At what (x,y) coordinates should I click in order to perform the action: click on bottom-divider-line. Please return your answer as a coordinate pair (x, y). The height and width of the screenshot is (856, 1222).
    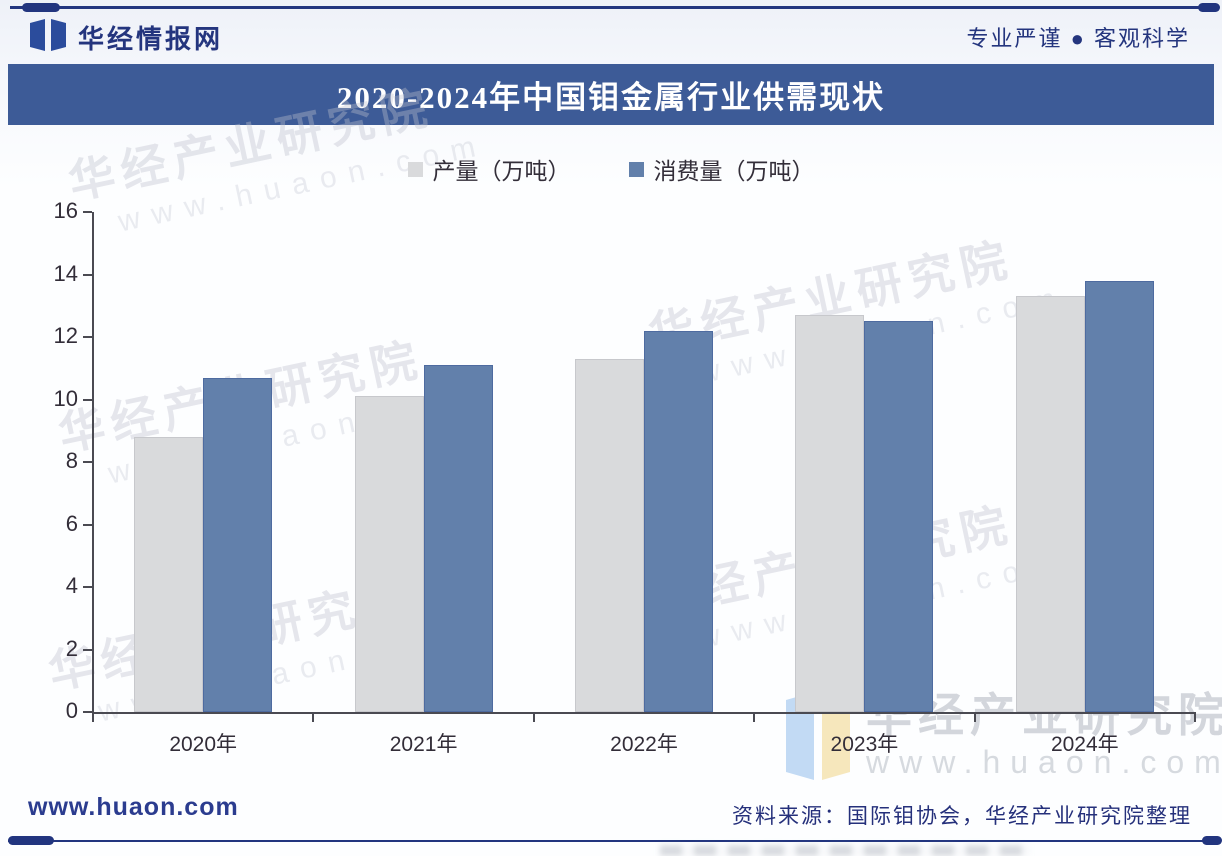
    Looking at the image, I should click on (611, 841).